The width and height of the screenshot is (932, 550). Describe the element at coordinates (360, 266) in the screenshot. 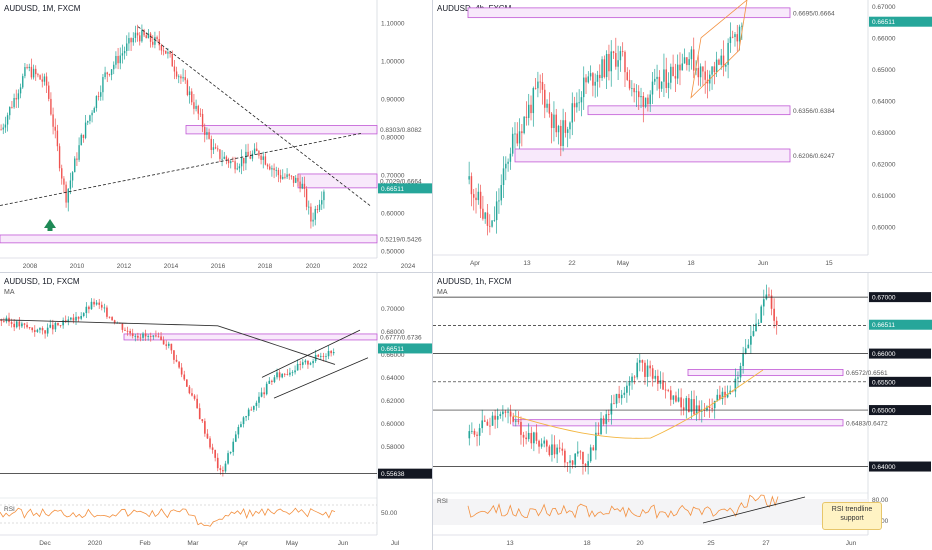

I see `x-tick-label: 2022` at that location.